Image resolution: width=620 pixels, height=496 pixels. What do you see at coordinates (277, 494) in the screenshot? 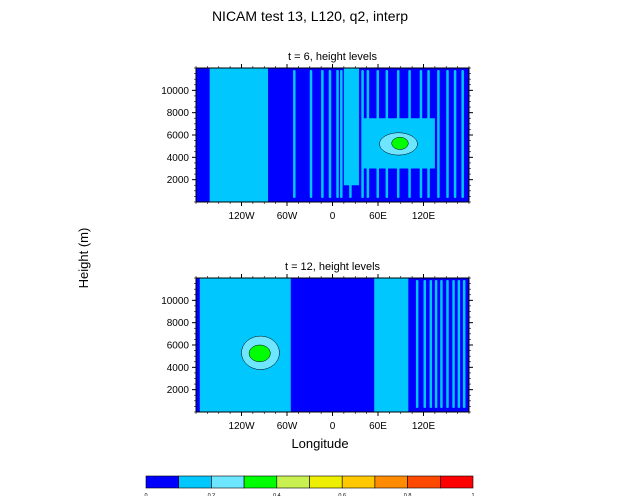
I see `colorbar-label: 0.4` at bounding box center [277, 494].